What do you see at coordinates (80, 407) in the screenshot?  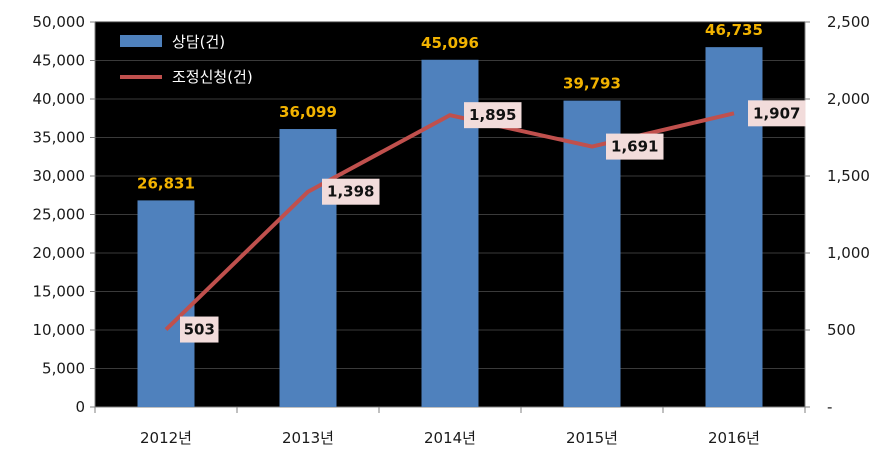 I see `left-tick-label: 0` at bounding box center [80, 407].